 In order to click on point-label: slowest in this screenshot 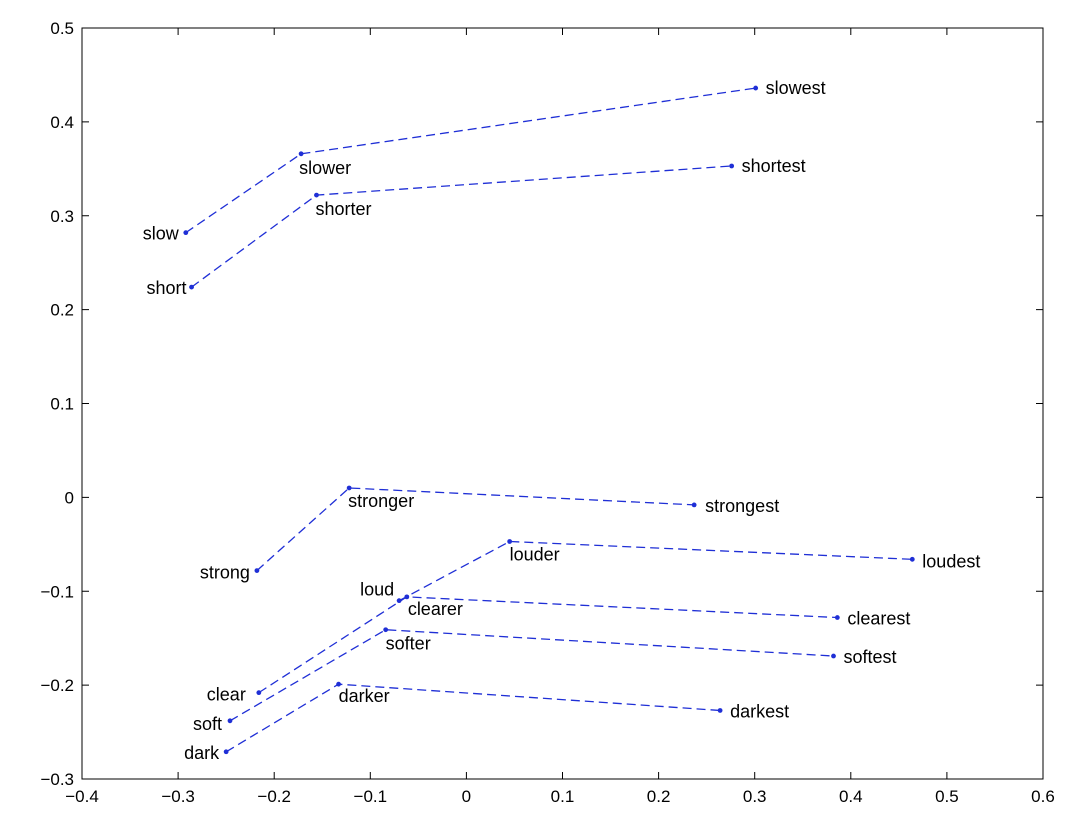, I will do `click(796, 88)`.